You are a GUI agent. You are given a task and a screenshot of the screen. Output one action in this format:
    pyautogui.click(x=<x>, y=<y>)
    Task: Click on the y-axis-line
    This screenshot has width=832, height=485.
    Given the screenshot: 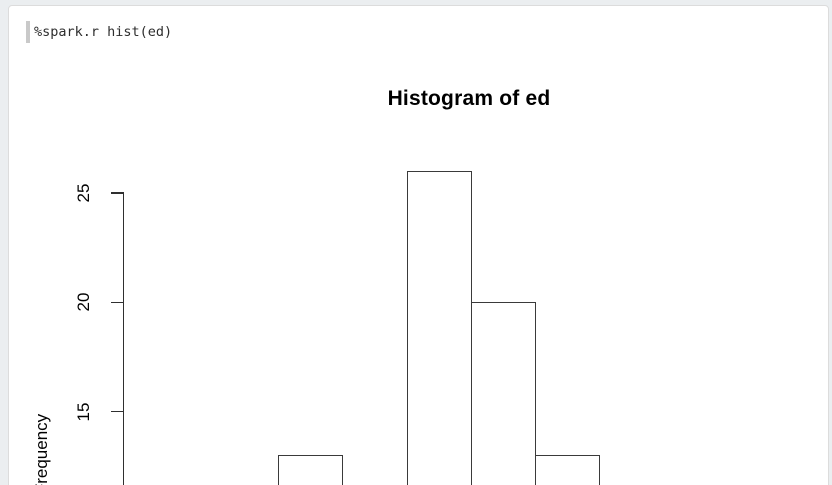 What is the action you would take?
    pyautogui.click(x=124, y=339)
    